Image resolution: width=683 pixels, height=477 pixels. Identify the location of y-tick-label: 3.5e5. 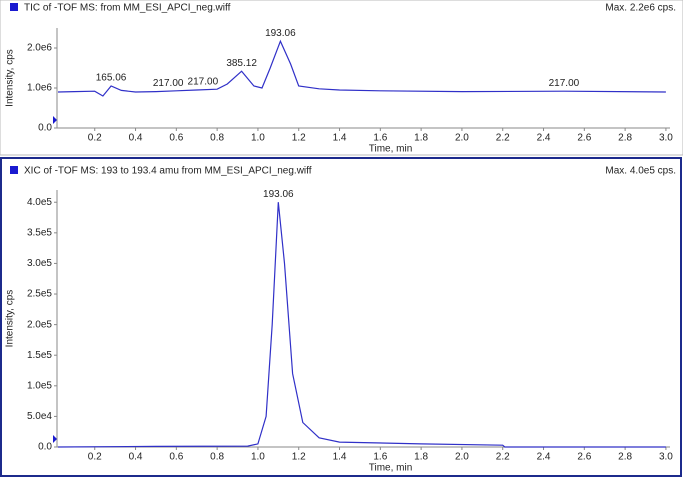
(39, 232).